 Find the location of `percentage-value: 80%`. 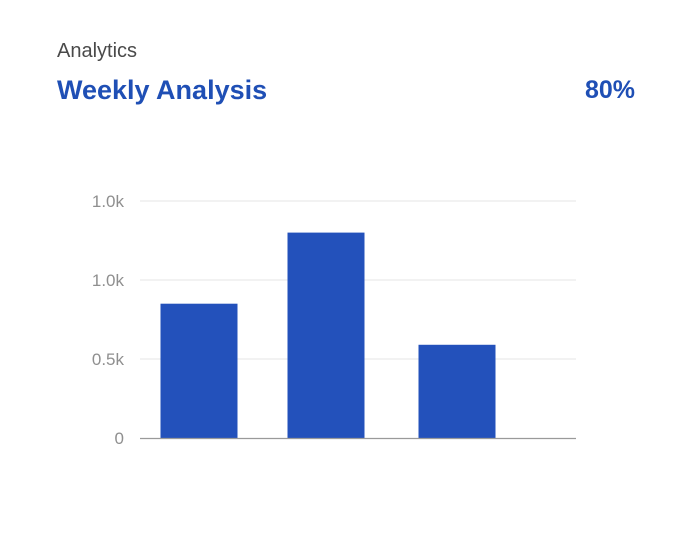

percentage-value: 80% is located at coordinates (609, 90).